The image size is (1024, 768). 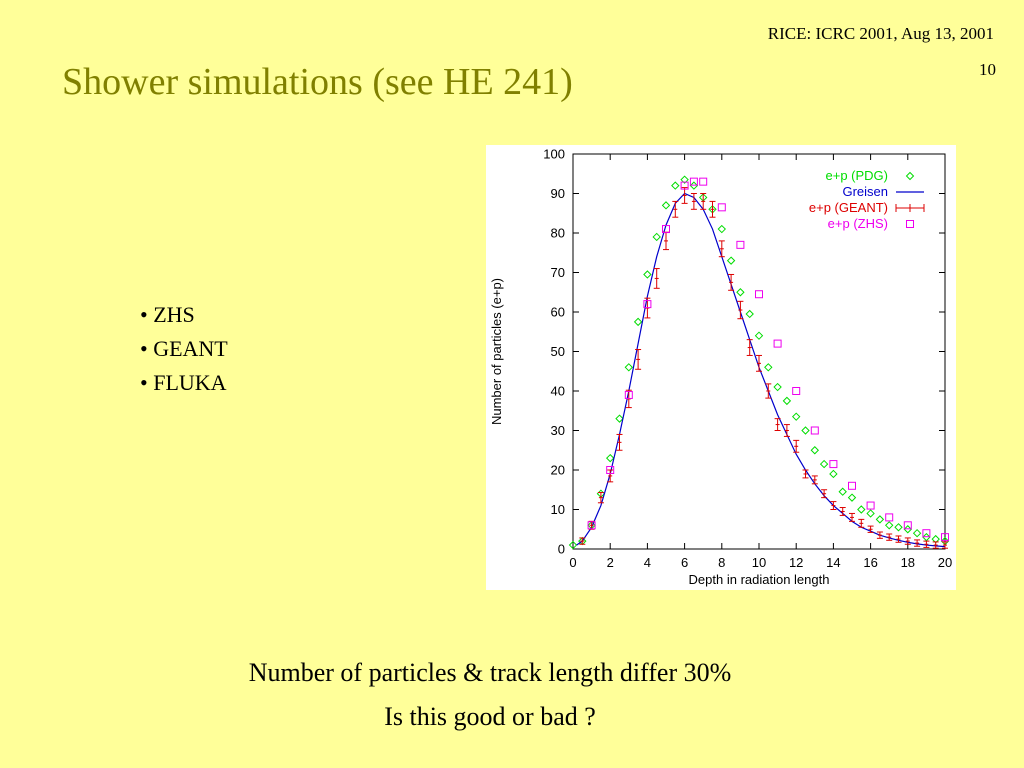 I want to click on x-tick-label: 2, so click(x=610, y=562).